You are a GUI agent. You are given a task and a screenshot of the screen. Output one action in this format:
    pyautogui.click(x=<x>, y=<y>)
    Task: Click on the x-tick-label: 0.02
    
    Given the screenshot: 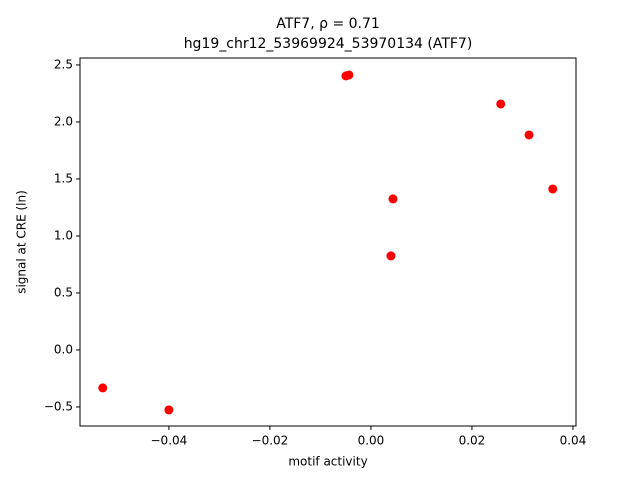 What is the action you would take?
    pyautogui.click(x=472, y=441)
    